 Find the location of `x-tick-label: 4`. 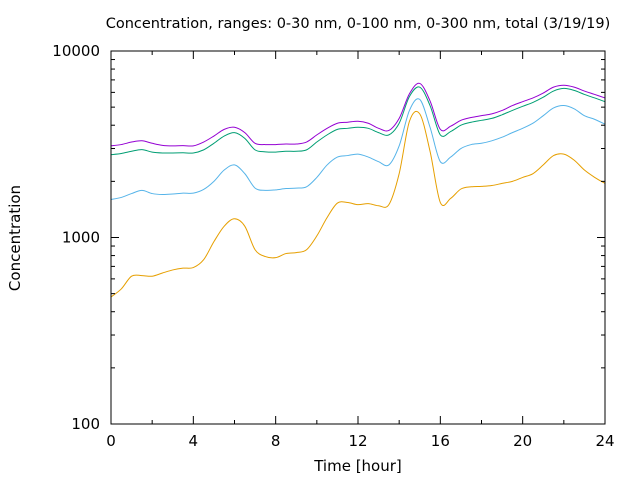

x-tick-label: 4 is located at coordinates (194, 441).